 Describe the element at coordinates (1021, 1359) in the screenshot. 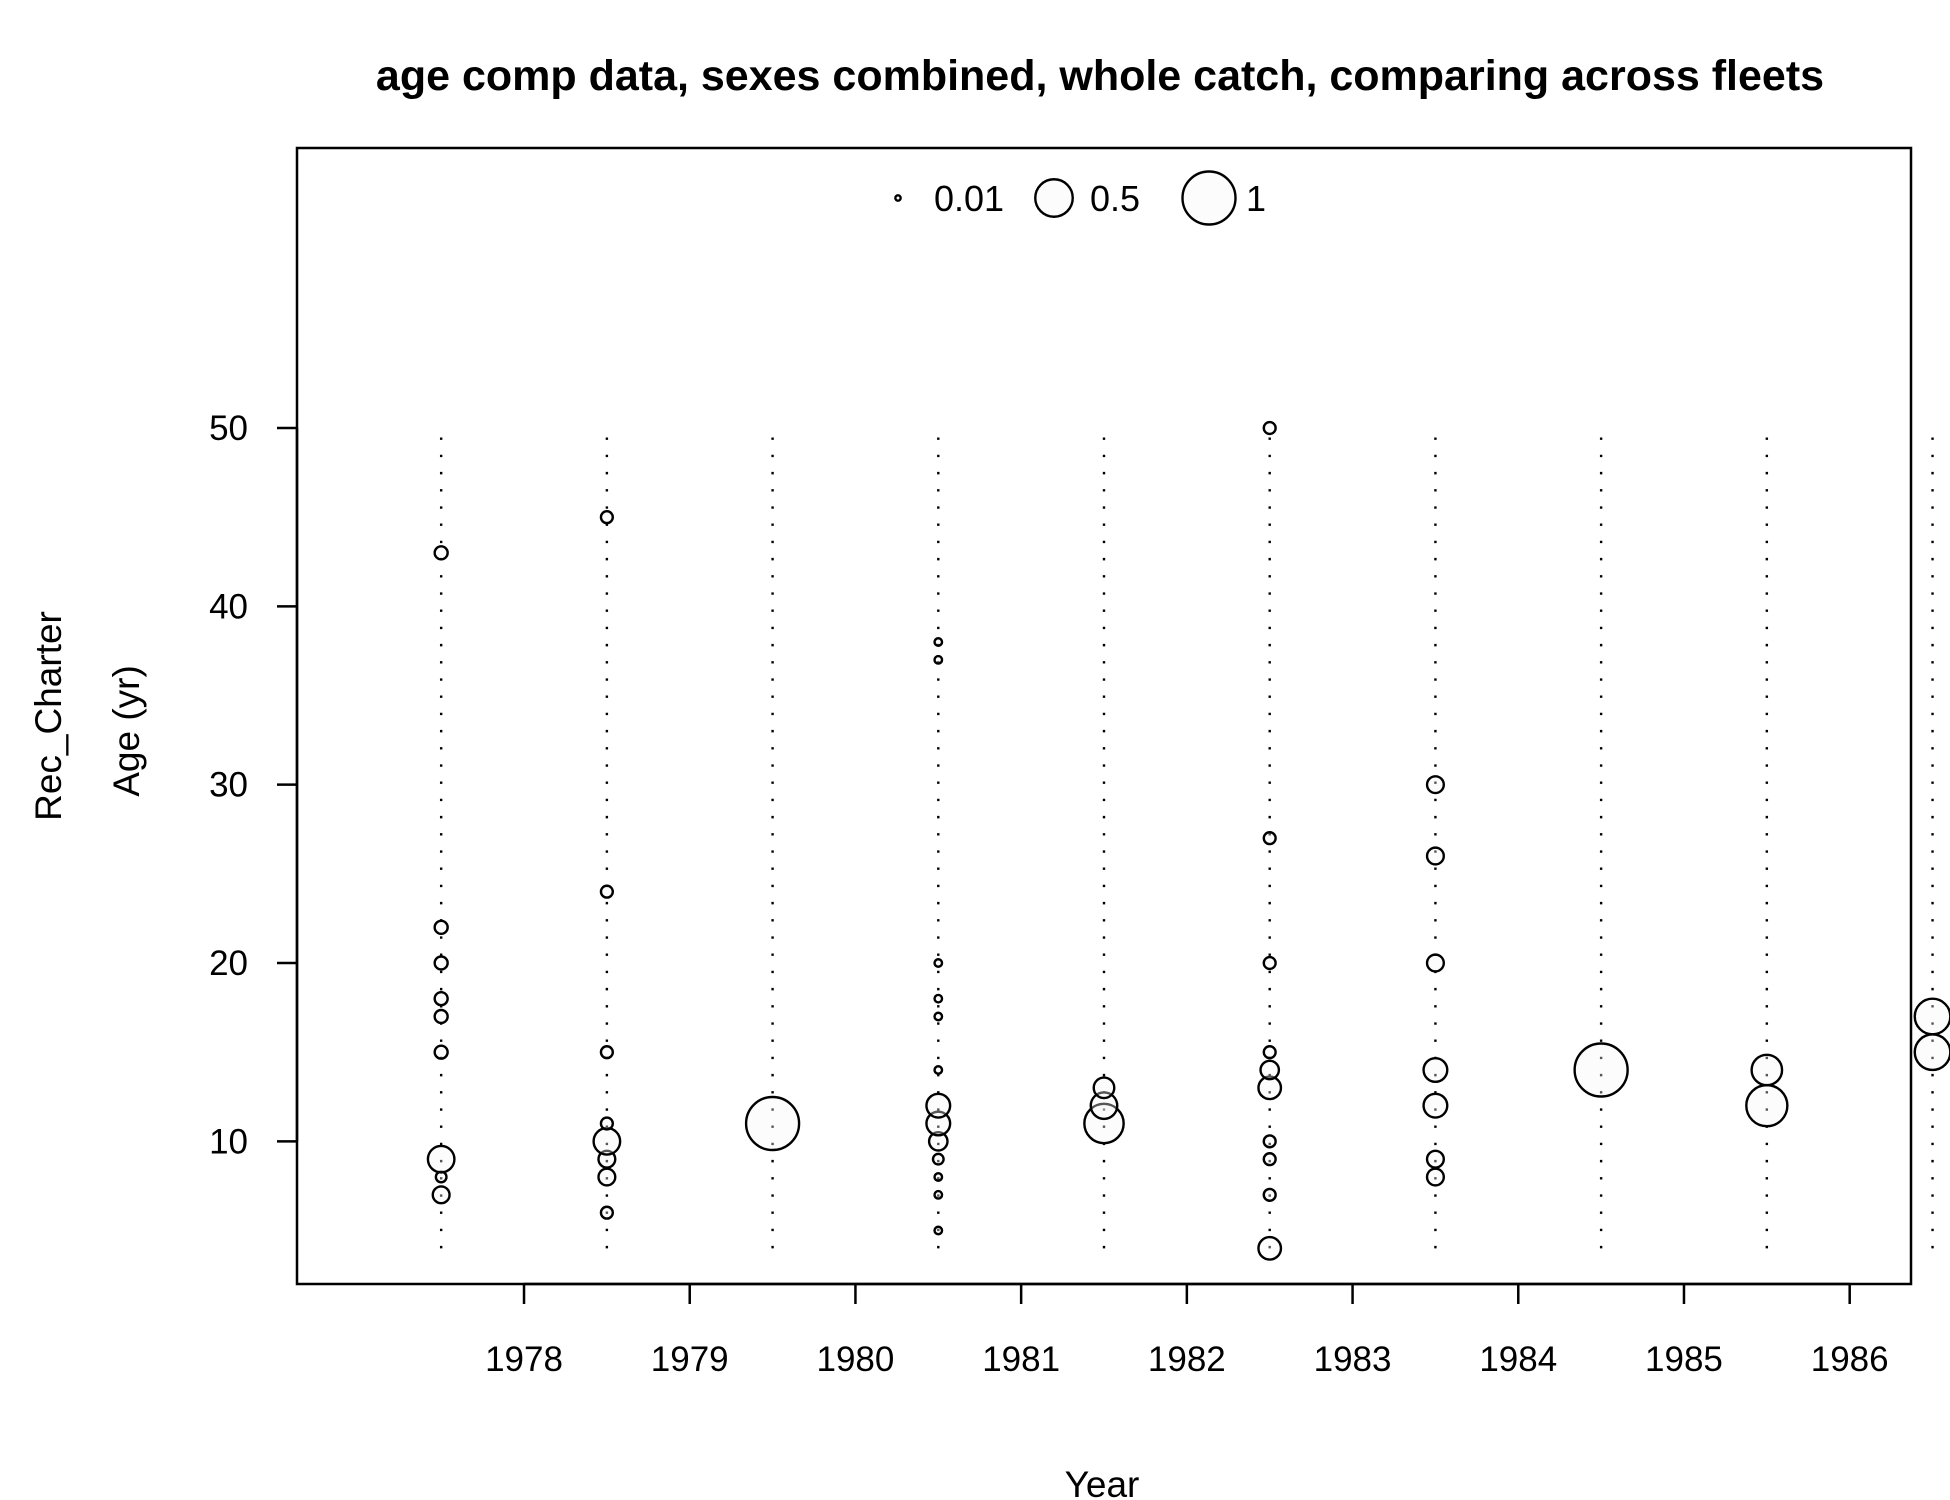

I see `x-tick-label-1981: 1981` at that location.